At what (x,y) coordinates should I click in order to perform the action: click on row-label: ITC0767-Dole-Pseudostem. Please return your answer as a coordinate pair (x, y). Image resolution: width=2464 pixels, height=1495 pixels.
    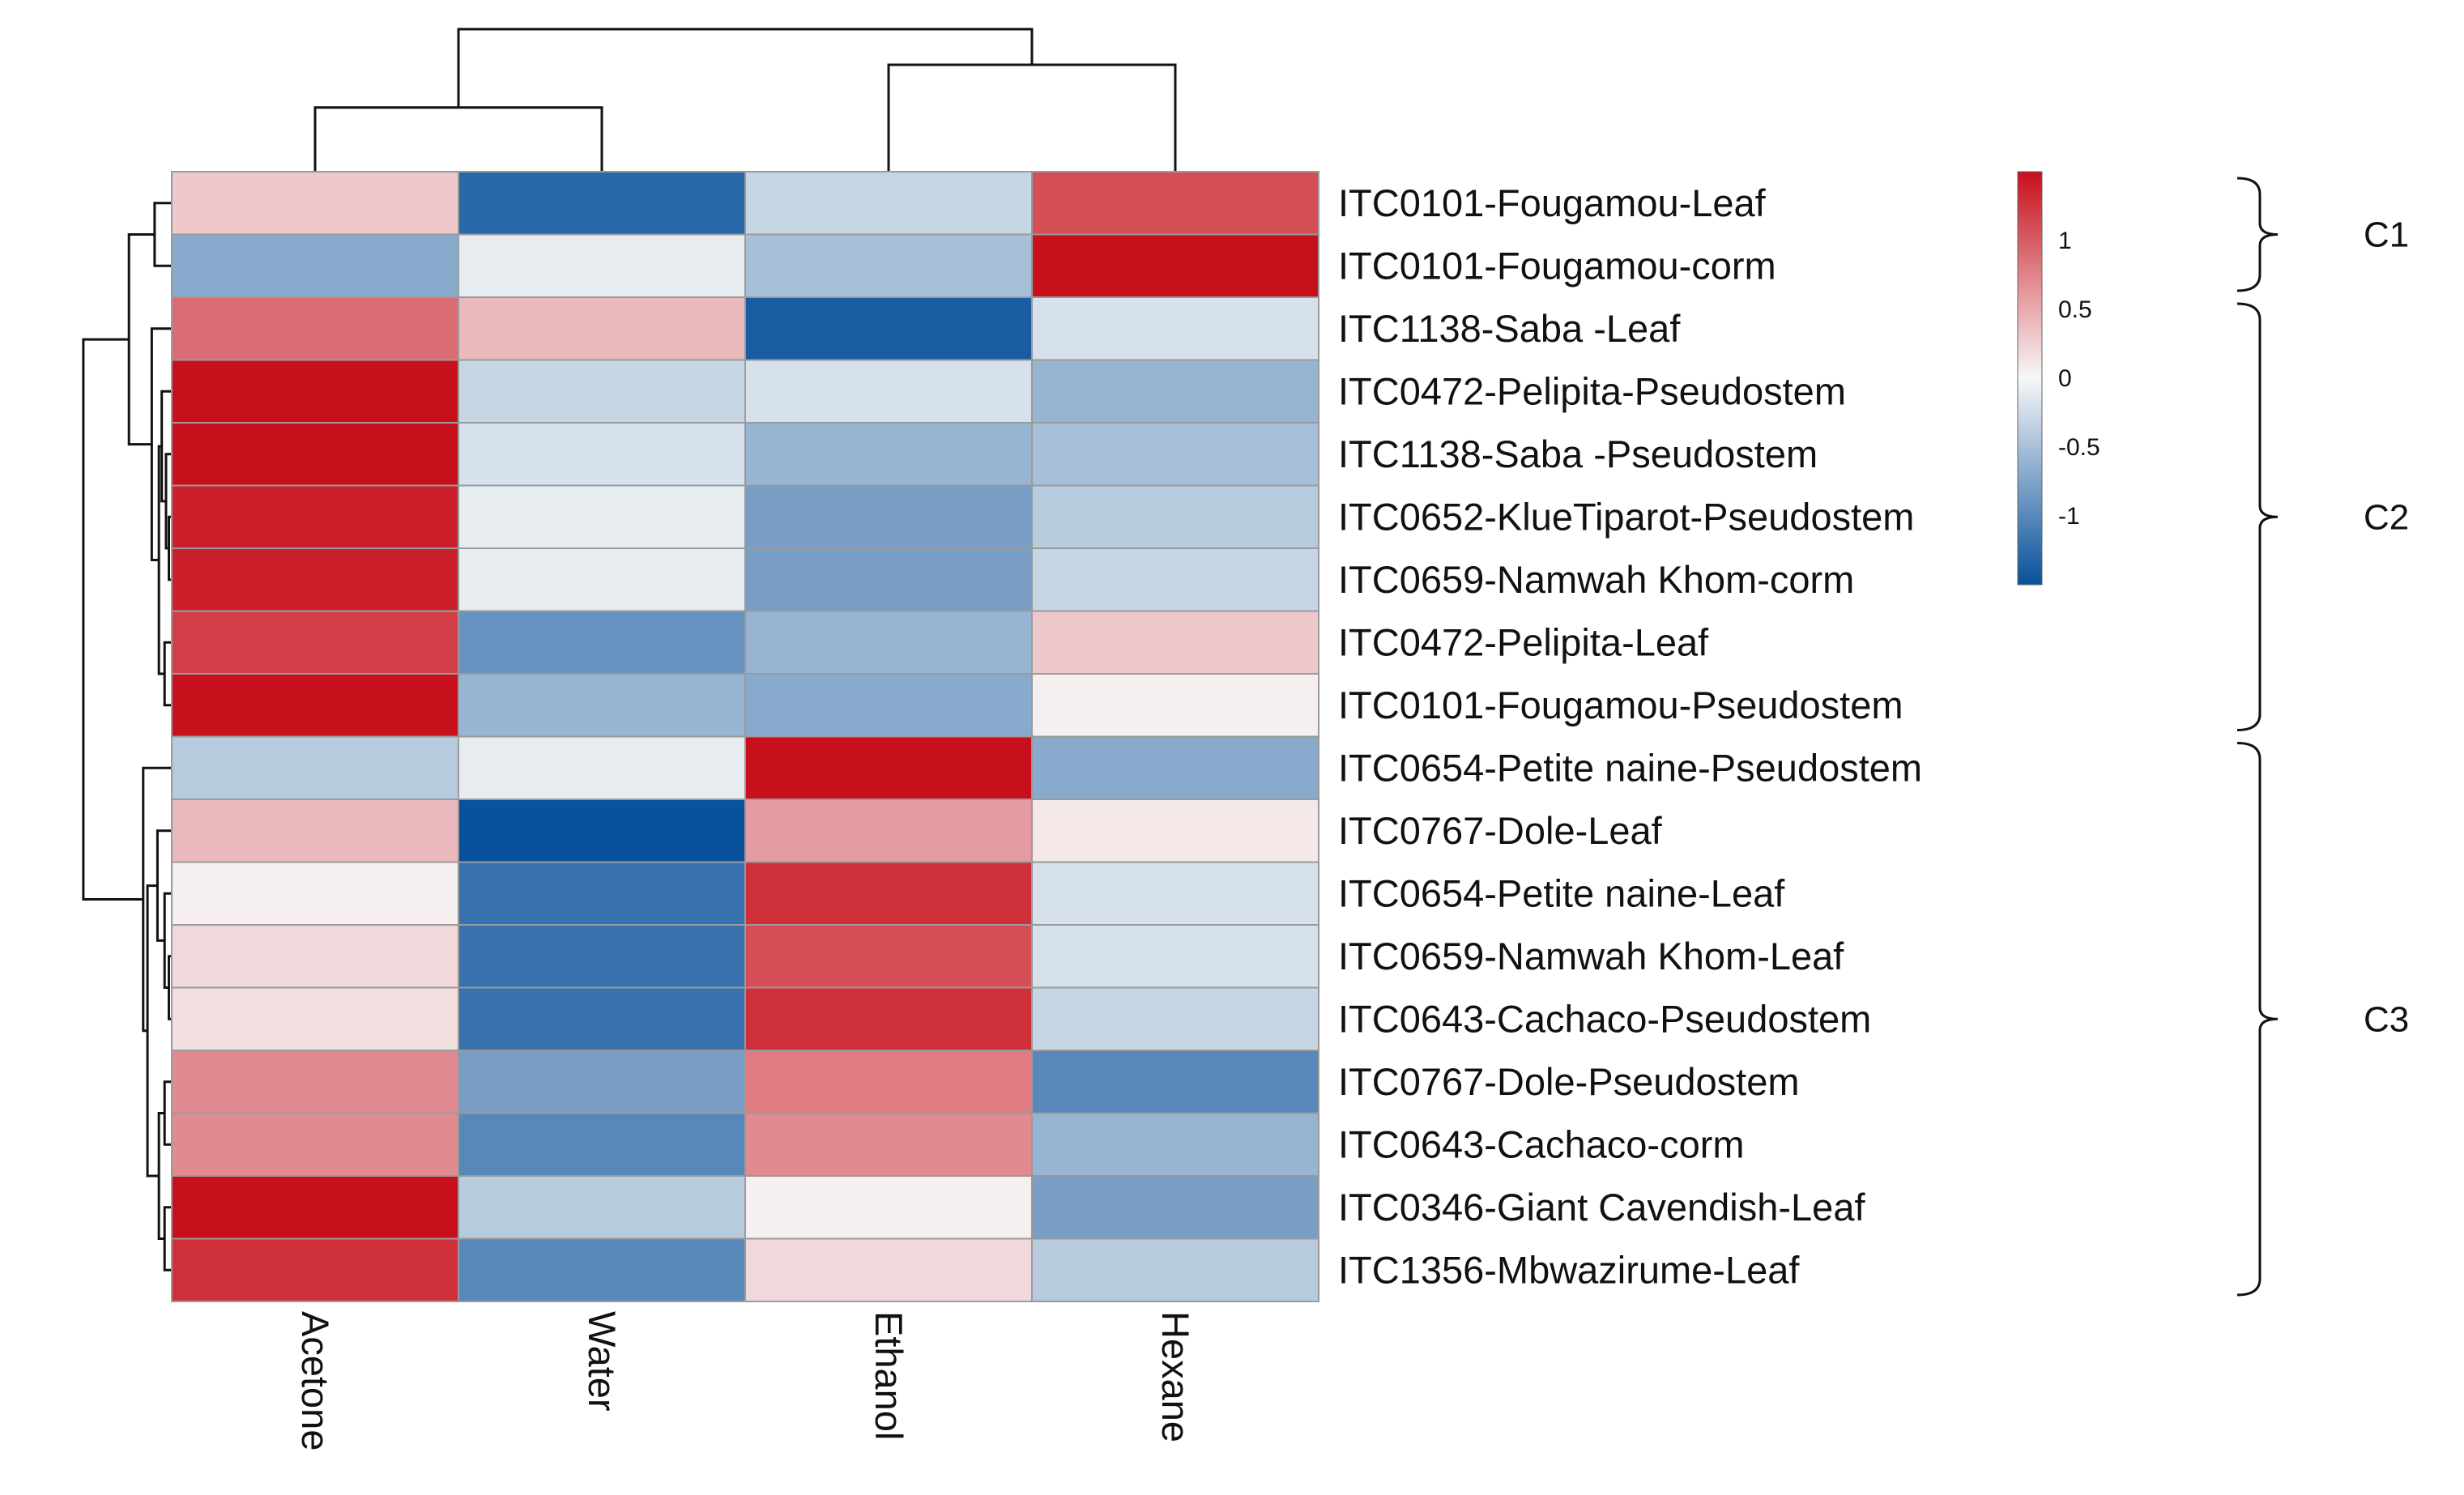
    Looking at the image, I should click on (1569, 1081).